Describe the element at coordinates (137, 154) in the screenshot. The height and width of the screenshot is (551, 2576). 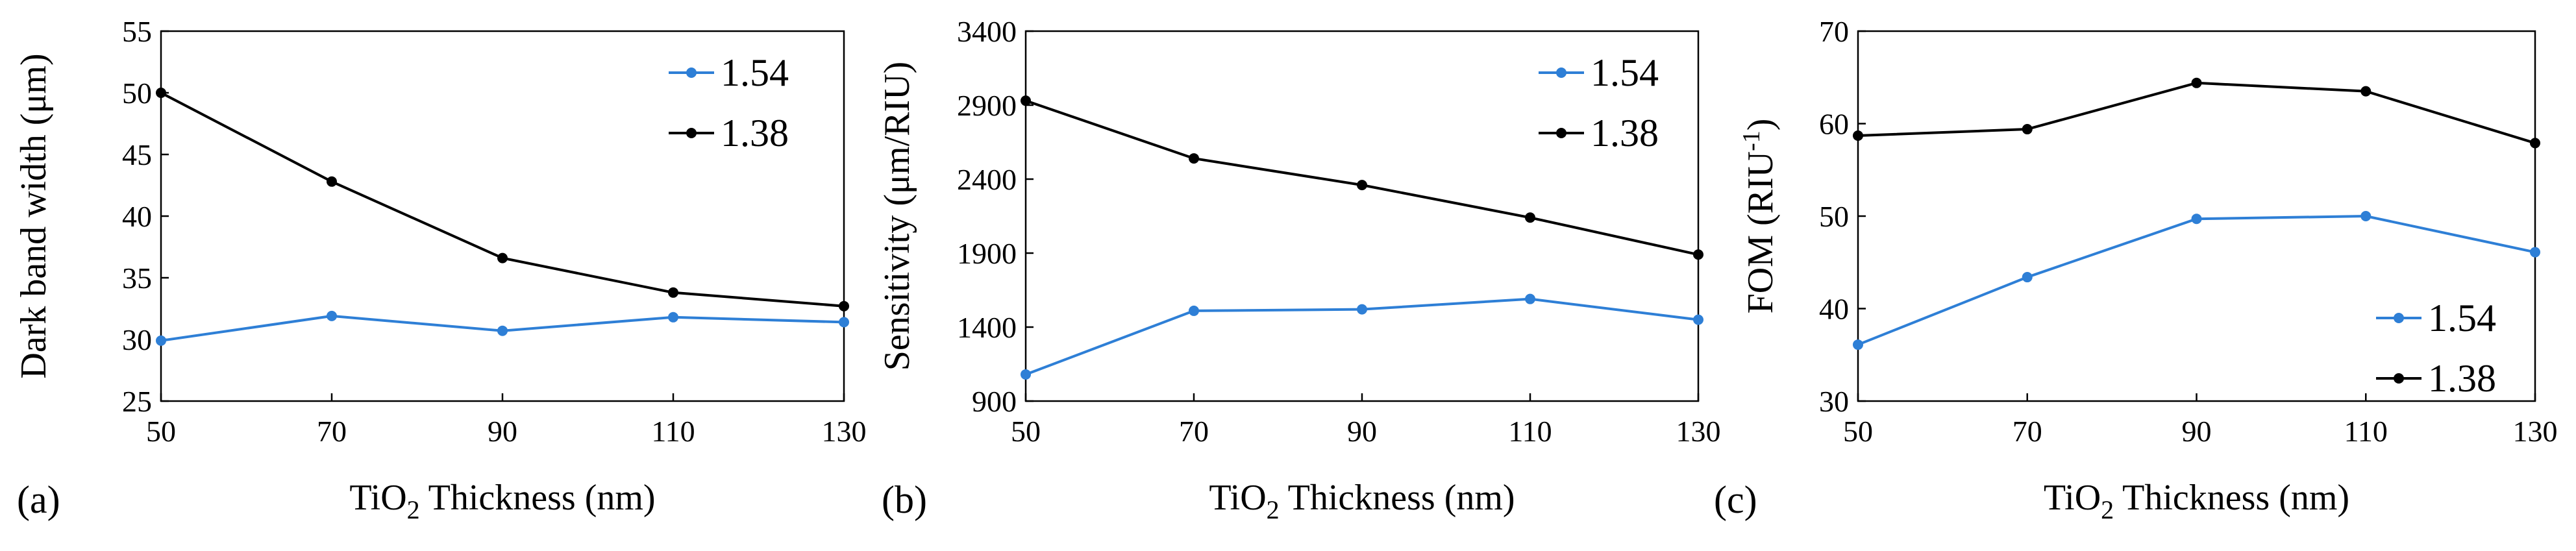
I see `y-tick-label: 45` at that location.